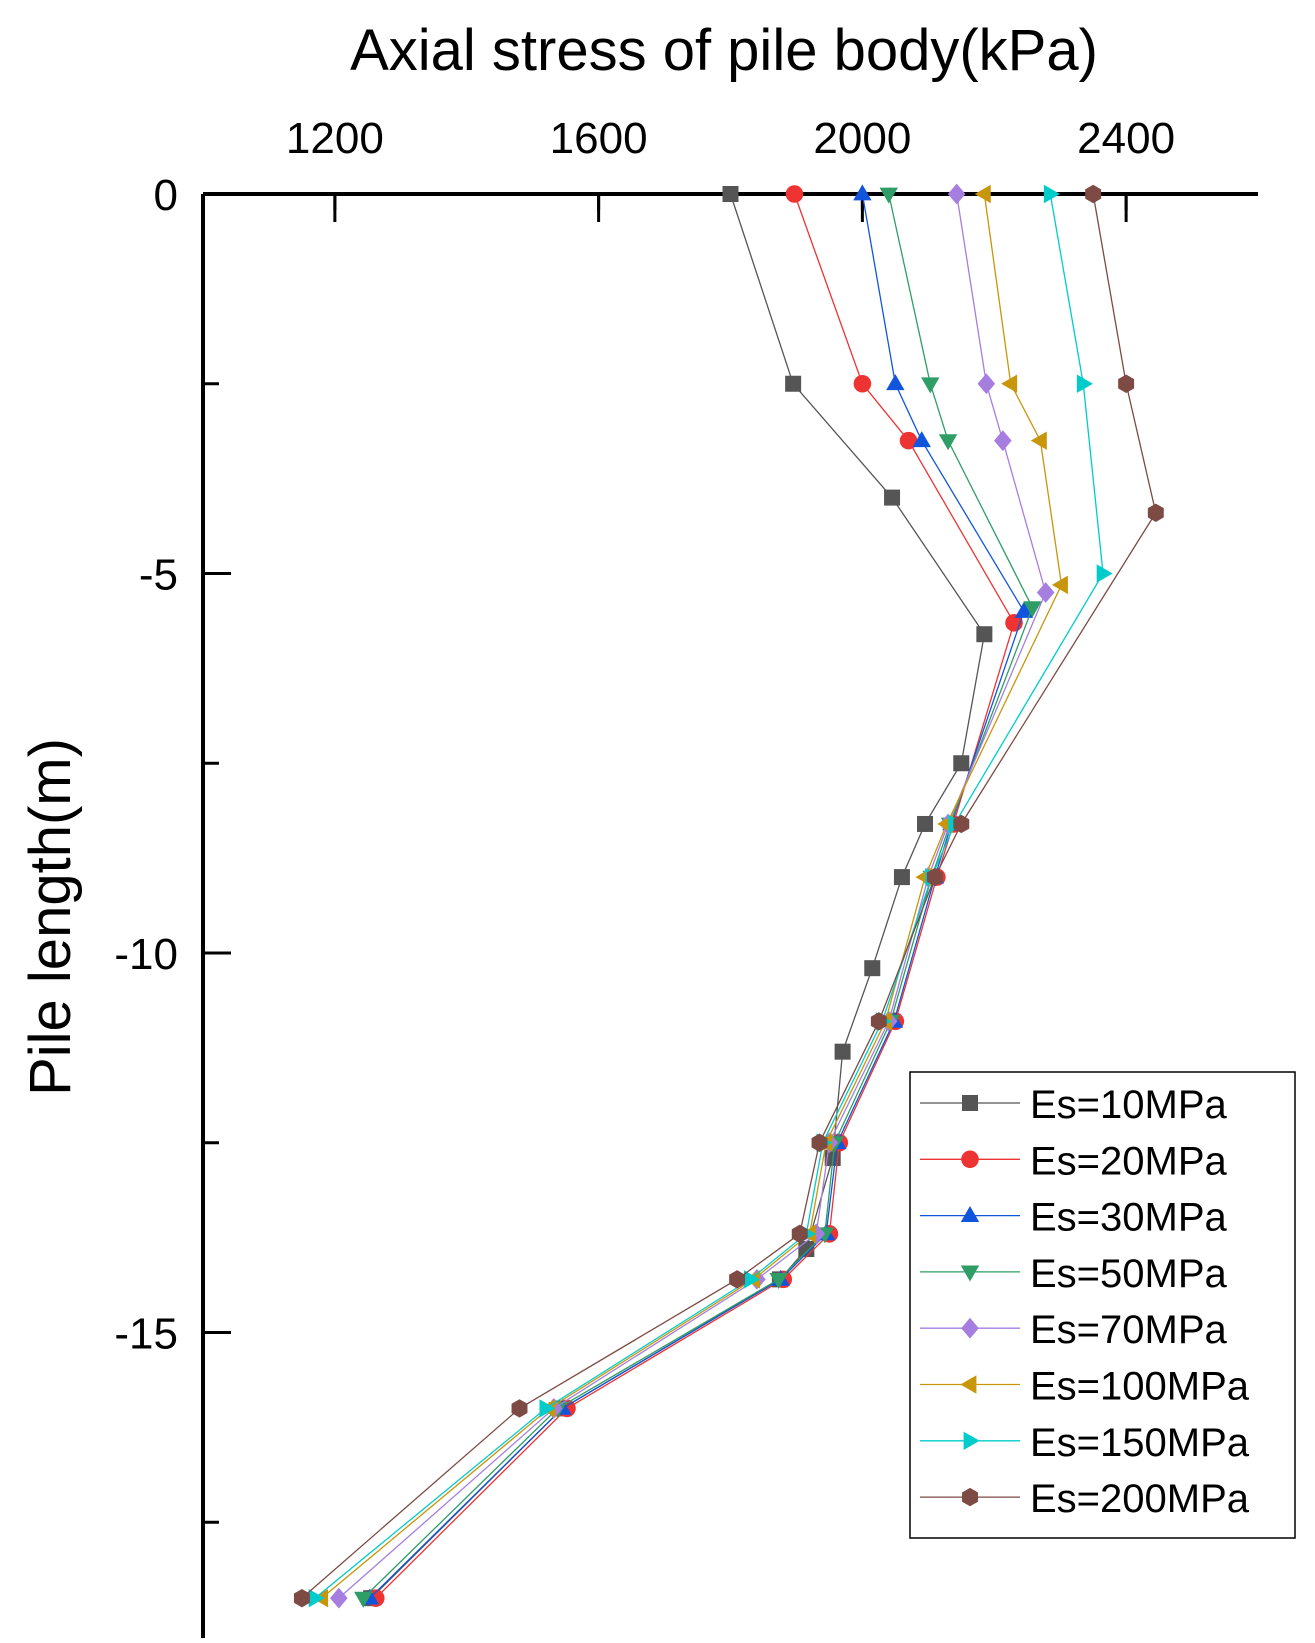  I want to click on legend-label: Es=30MPa, so click(1129, 1218).